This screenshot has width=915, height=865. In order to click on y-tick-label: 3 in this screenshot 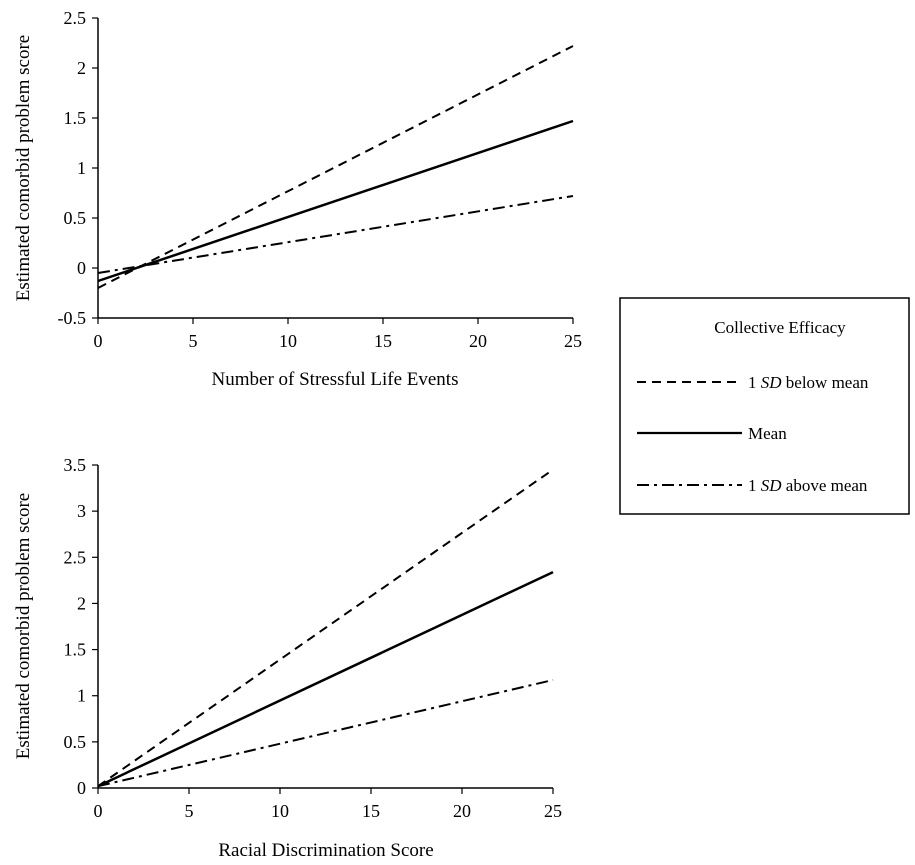, I will do `click(81, 511)`.